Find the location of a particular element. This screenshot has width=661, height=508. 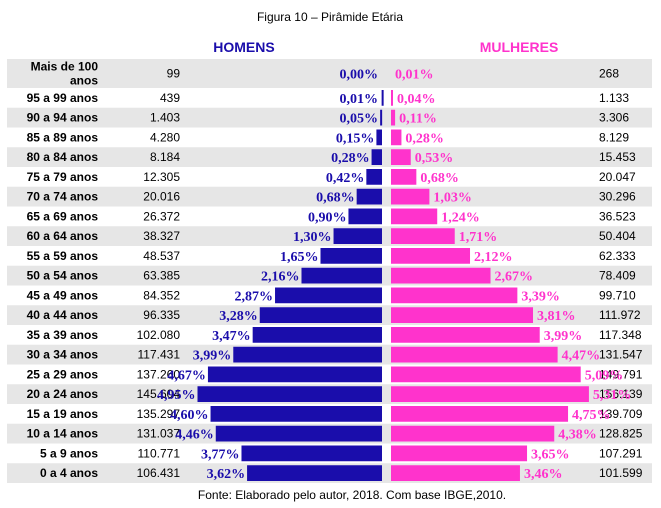

male-pct-label: 0,42% is located at coordinates (345, 178).